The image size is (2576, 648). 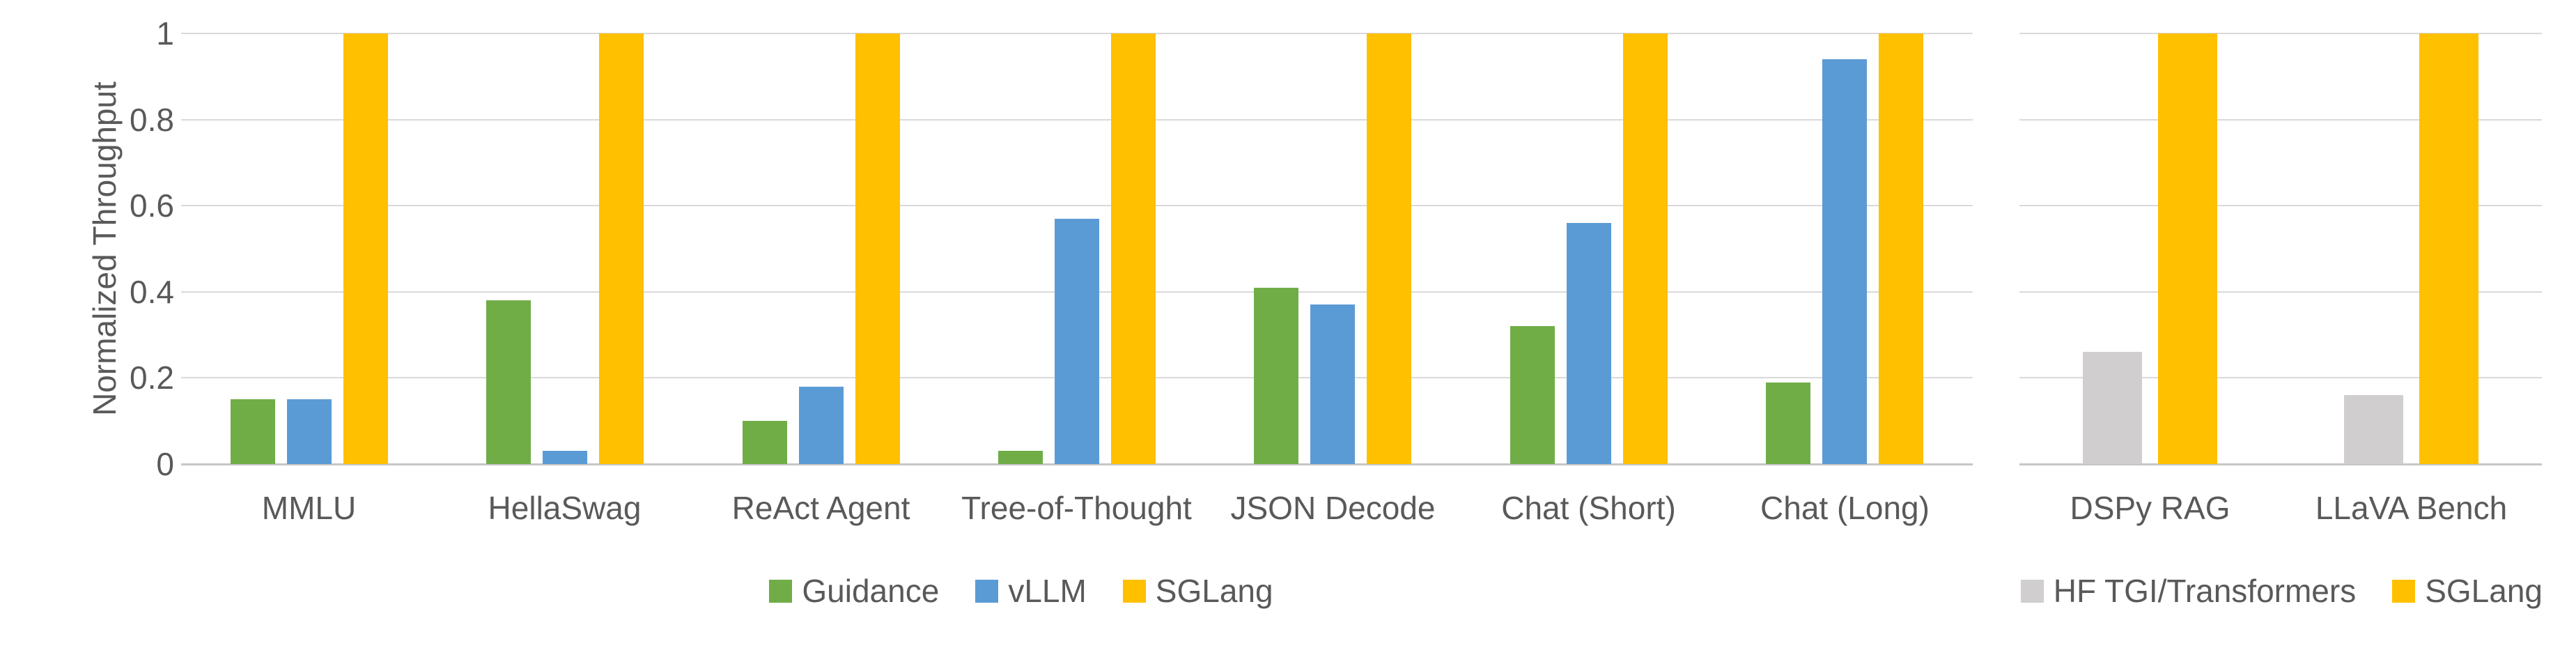 I want to click on bar-guidance-react-agent, so click(x=765, y=442).